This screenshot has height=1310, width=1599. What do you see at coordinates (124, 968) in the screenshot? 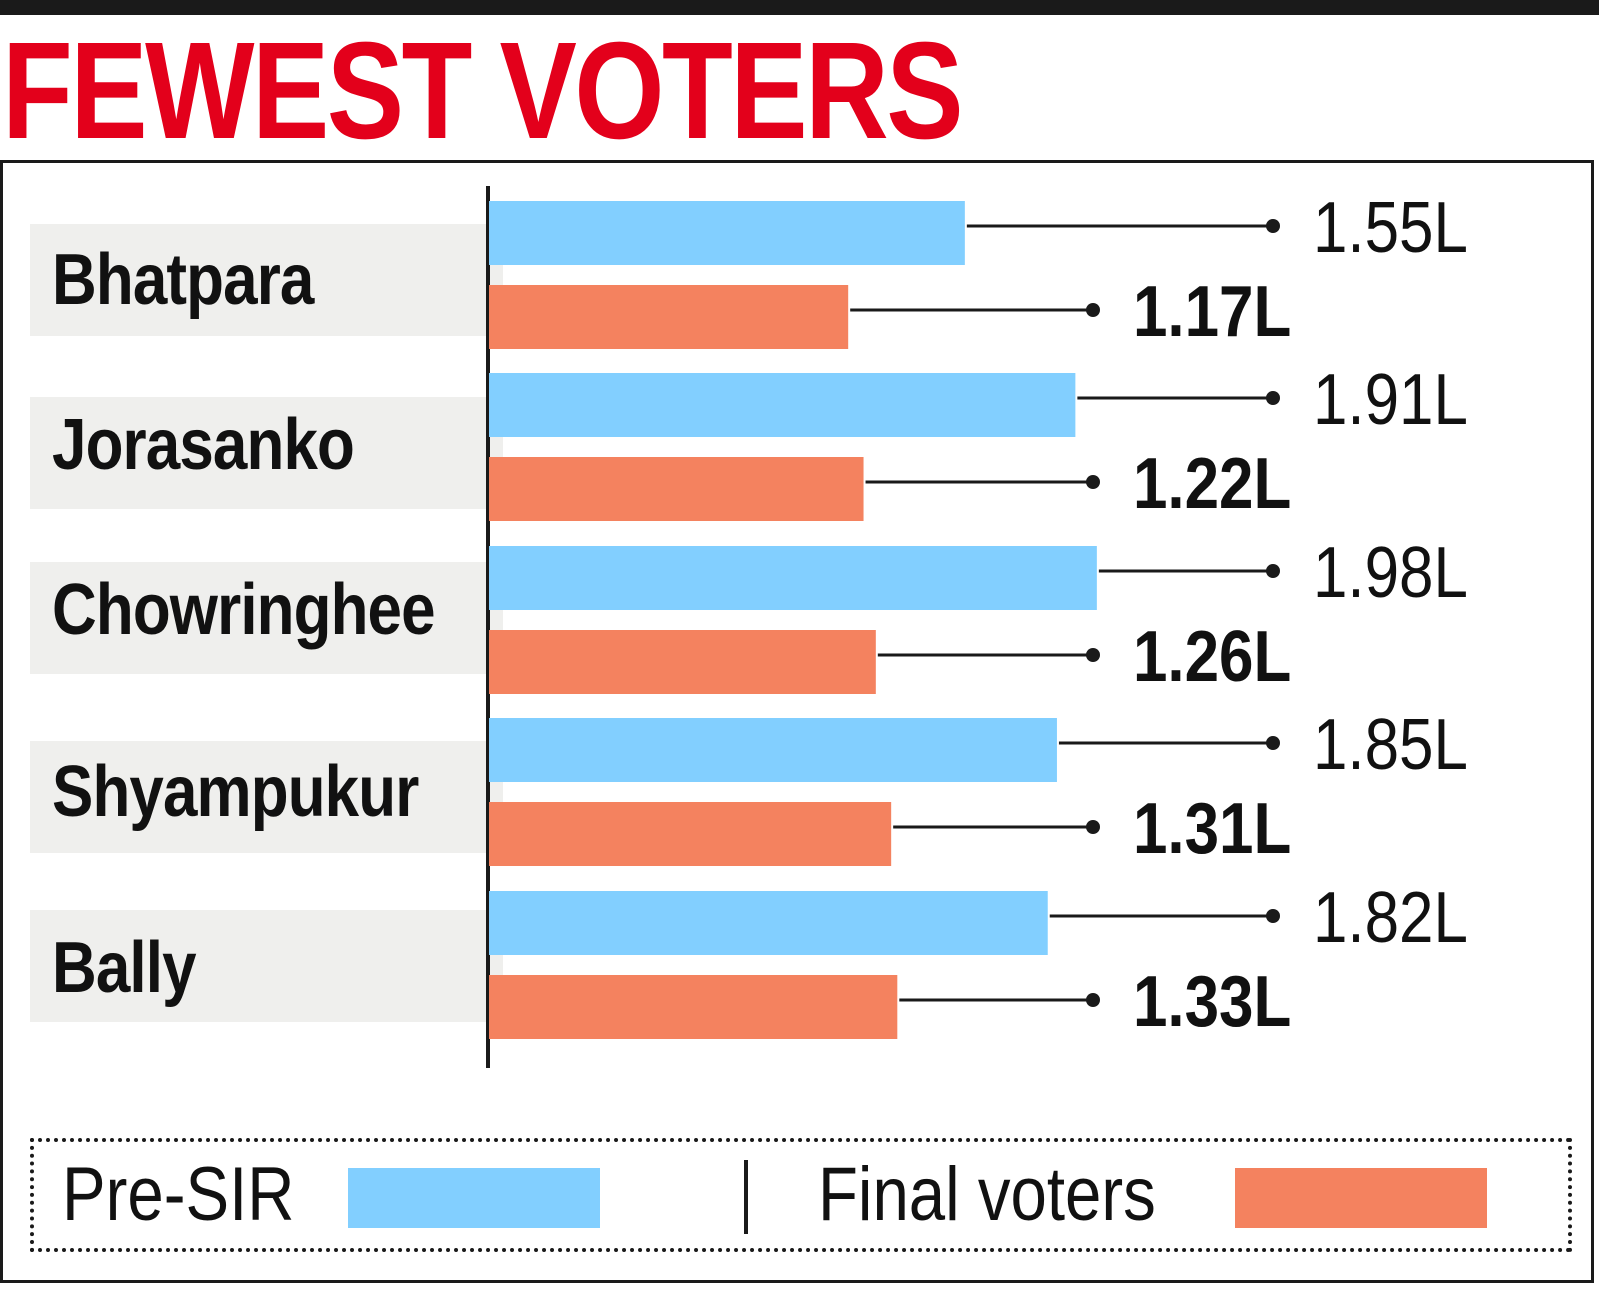
I see `category-label-bally: Bally` at bounding box center [124, 968].